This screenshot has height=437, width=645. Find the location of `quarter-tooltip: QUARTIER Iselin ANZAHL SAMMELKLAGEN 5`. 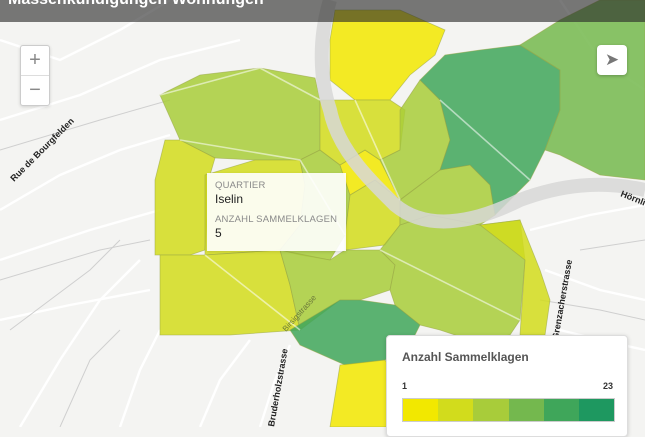

quarter-tooltip: QUARTIER Iselin ANZAHL SAMMELKLAGEN 5 is located at coordinates (276, 212).